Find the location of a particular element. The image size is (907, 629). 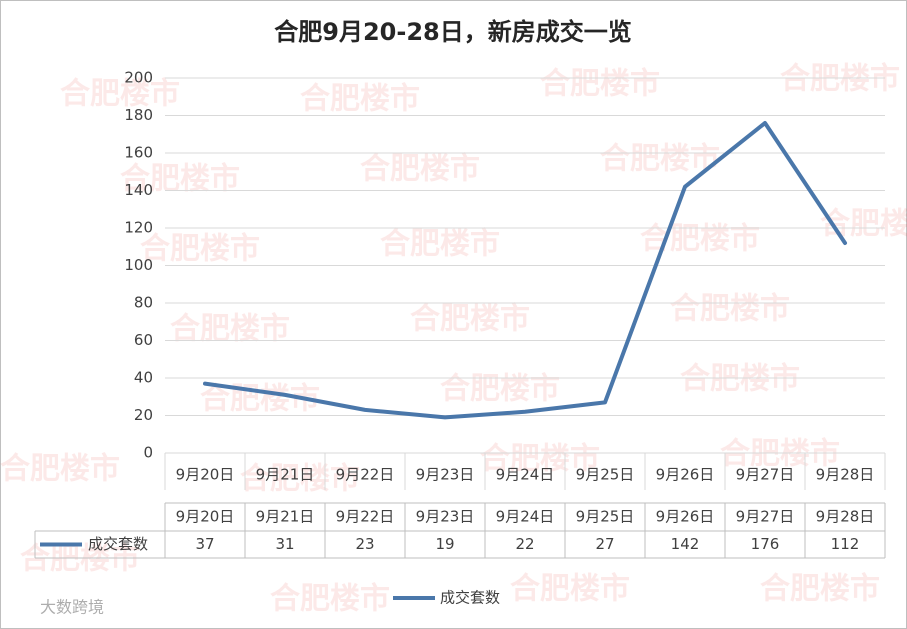

y-tick-label: 160 is located at coordinates (138, 153).